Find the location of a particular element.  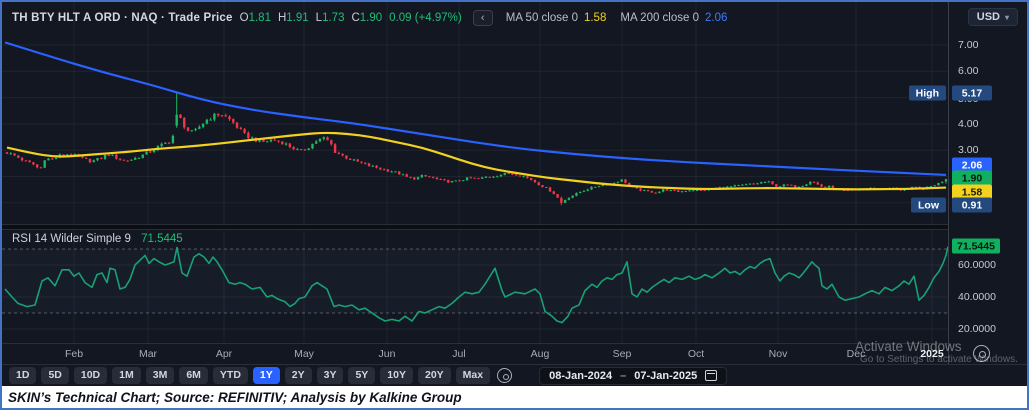

range-button-10d: 10D is located at coordinates (90, 375).